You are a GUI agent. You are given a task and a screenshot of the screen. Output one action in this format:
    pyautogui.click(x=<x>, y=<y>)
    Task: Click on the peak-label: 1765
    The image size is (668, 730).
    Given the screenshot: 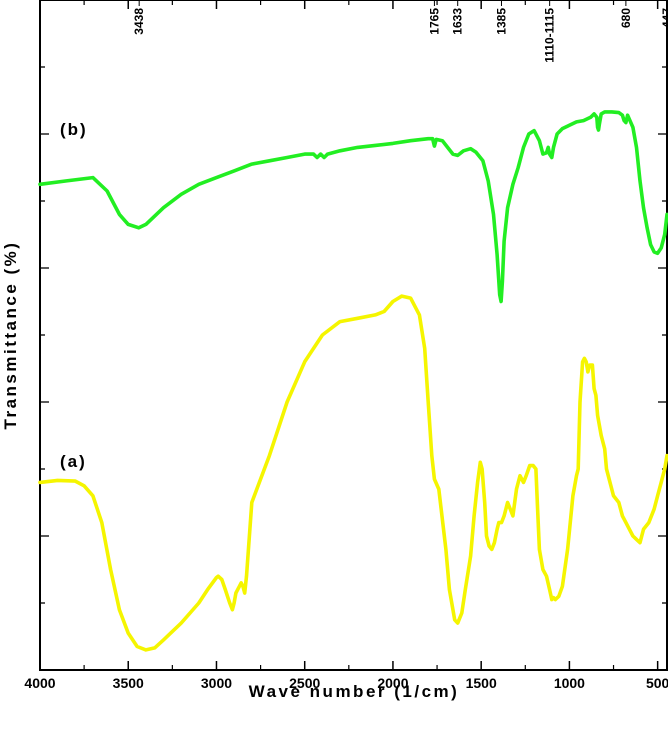 What is the action you would take?
    pyautogui.click(x=434, y=21)
    